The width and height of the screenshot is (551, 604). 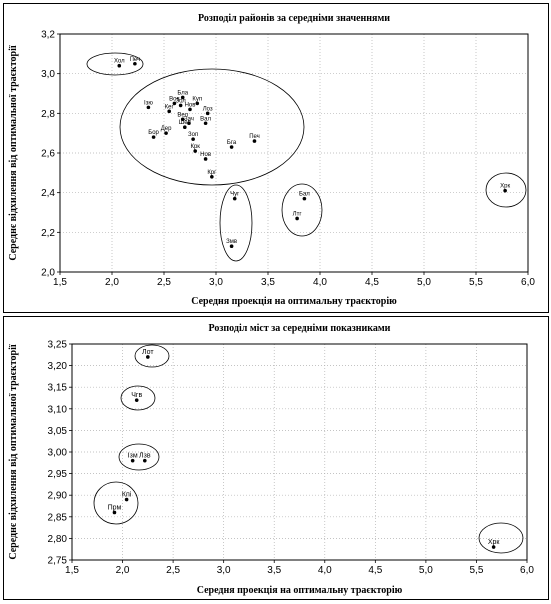 What do you see at coordinates (48, 114) in the screenshot?
I see `y-tick-label: 2,8` at bounding box center [48, 114].